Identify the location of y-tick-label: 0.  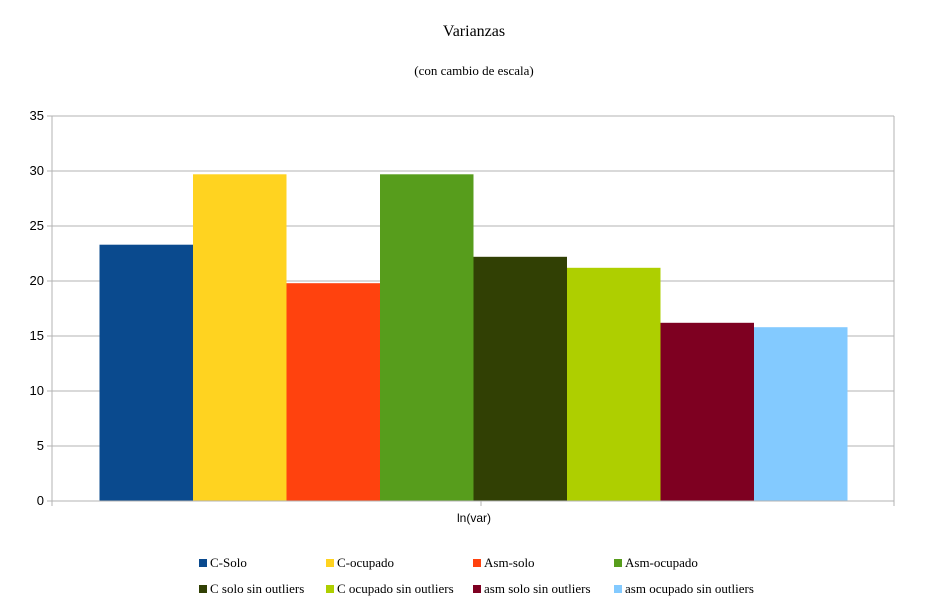
(40, 500).